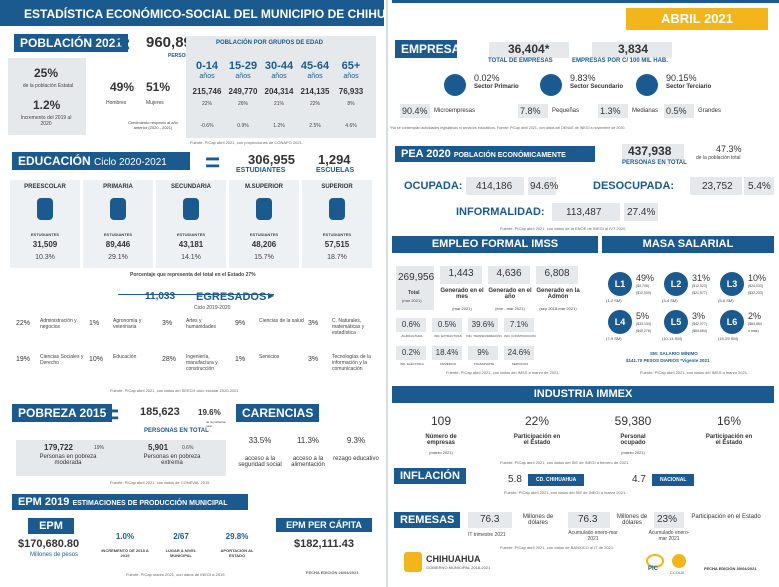 The width and height of the screenshot is (779, 587). I want to click on pobreza-total-label: PERSONAS EN TOTAL, so click(176, 431).